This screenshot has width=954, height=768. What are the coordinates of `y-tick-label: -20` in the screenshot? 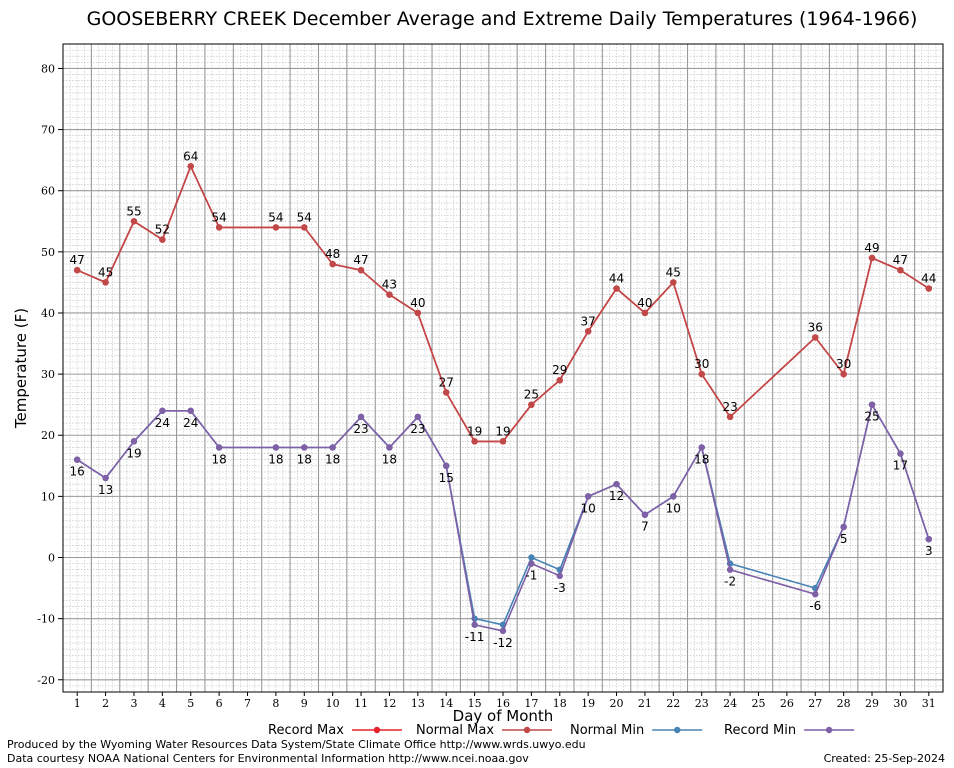 It's located at (46, 680).